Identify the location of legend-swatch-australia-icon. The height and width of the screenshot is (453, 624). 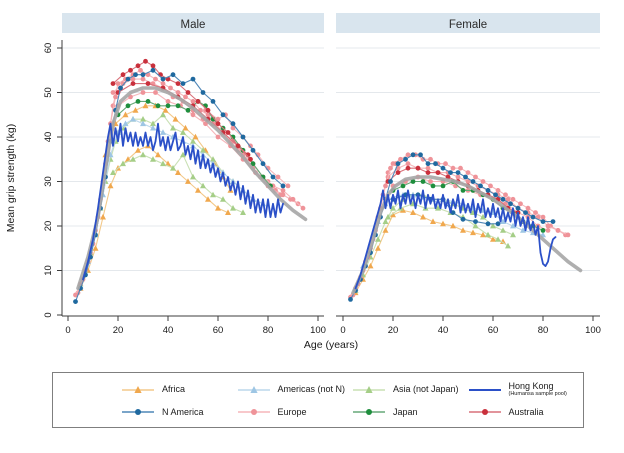
(484, 412).